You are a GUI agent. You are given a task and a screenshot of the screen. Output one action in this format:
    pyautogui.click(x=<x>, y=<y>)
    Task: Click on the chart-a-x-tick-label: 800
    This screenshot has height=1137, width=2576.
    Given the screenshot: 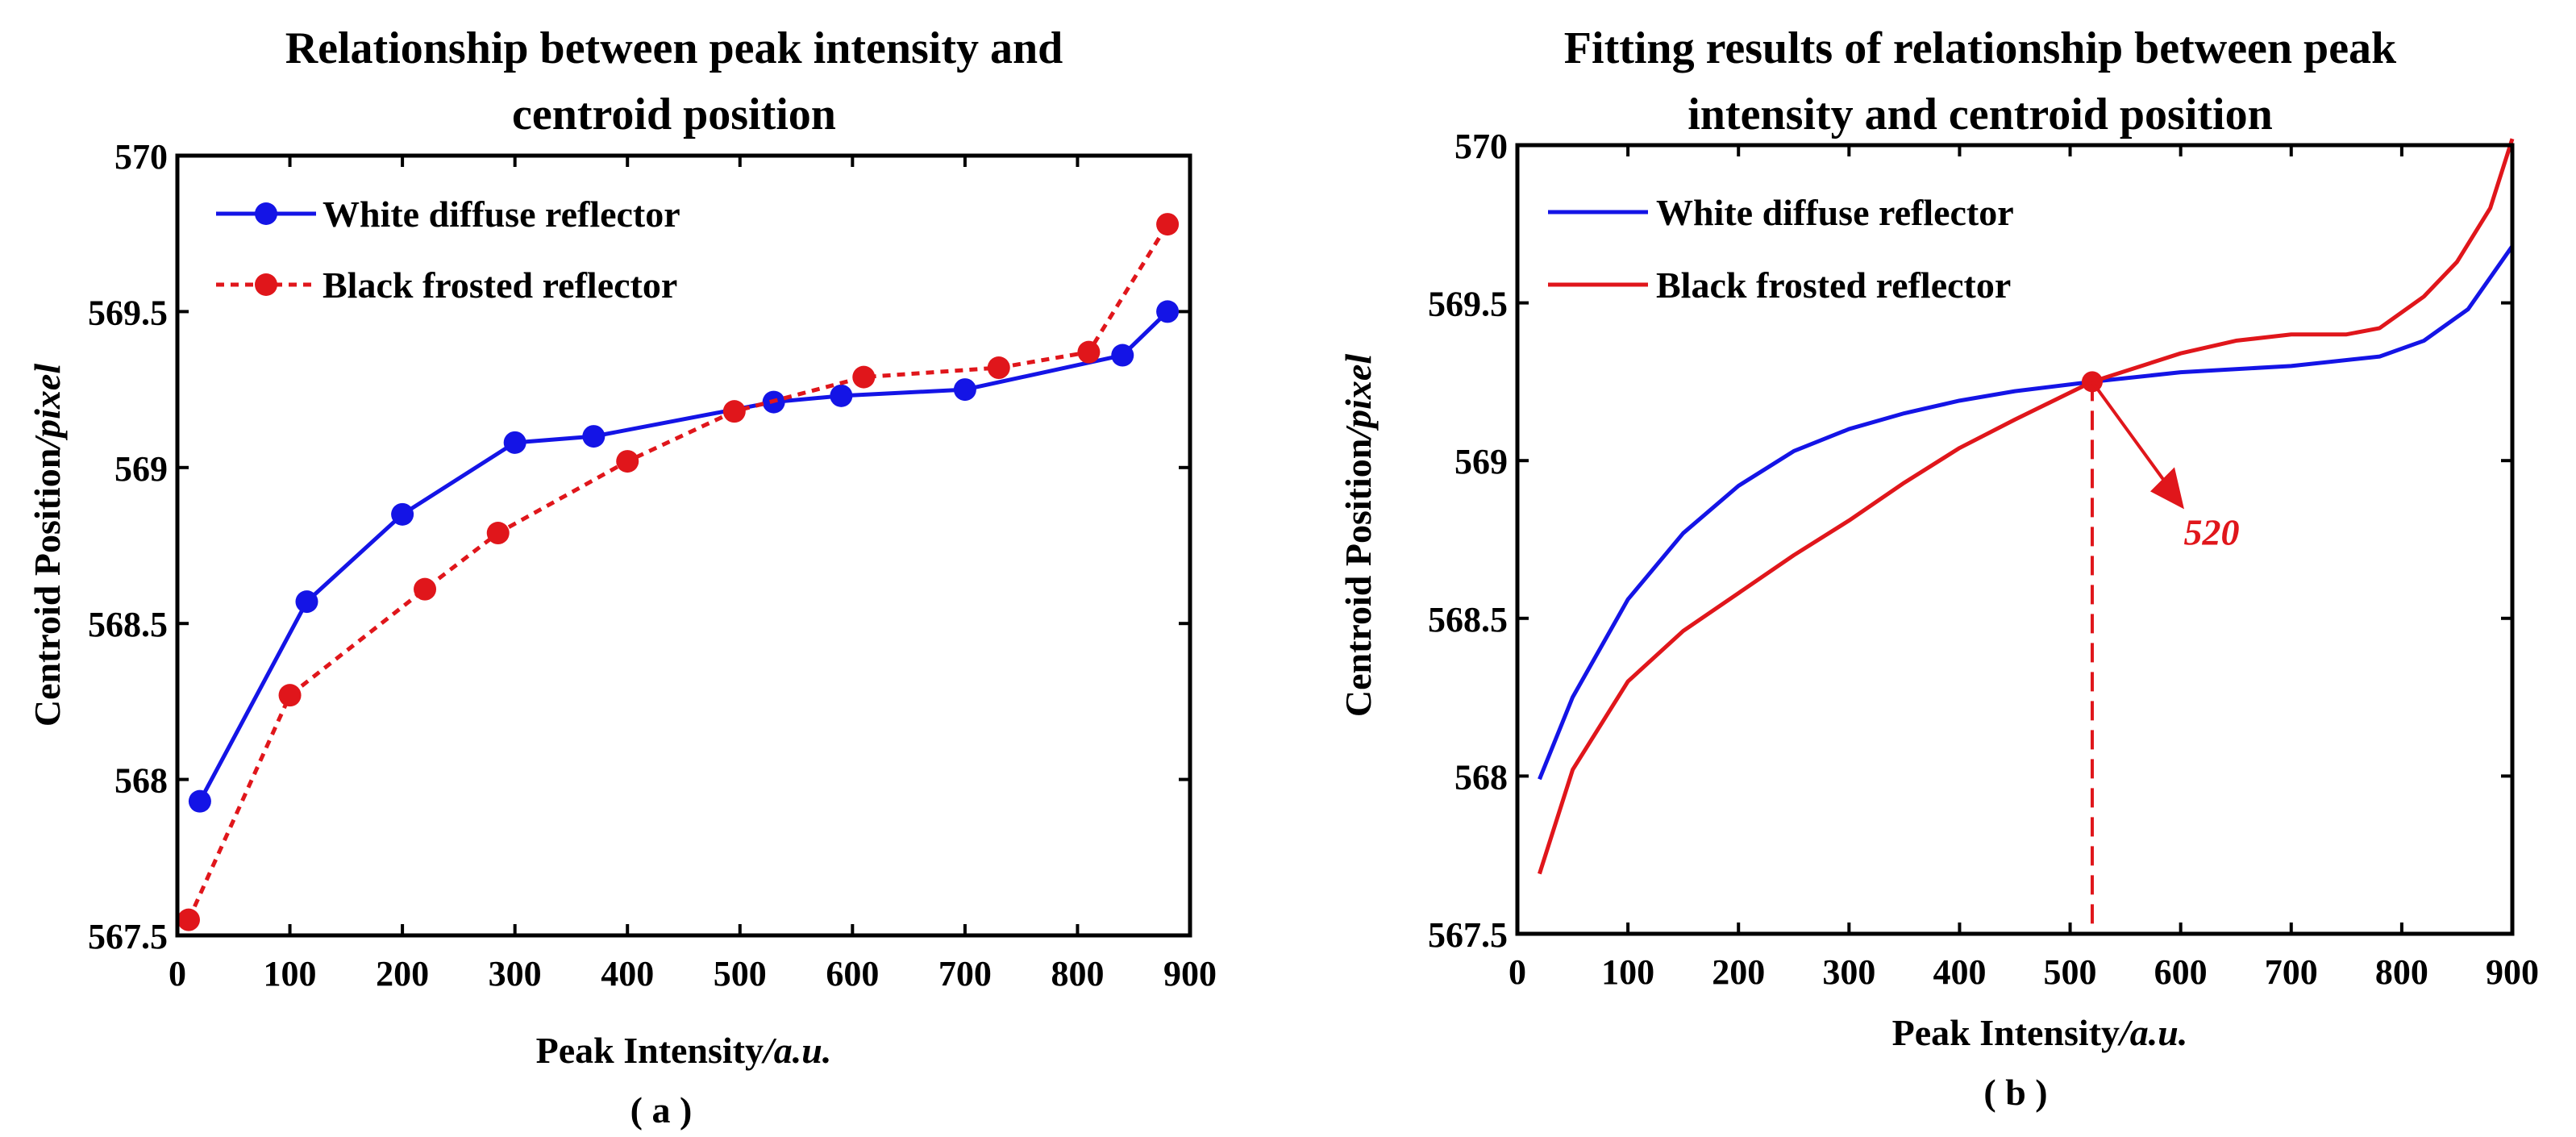 What is the action you would take?
    pyautogui.click(x=1077, y=973)
    